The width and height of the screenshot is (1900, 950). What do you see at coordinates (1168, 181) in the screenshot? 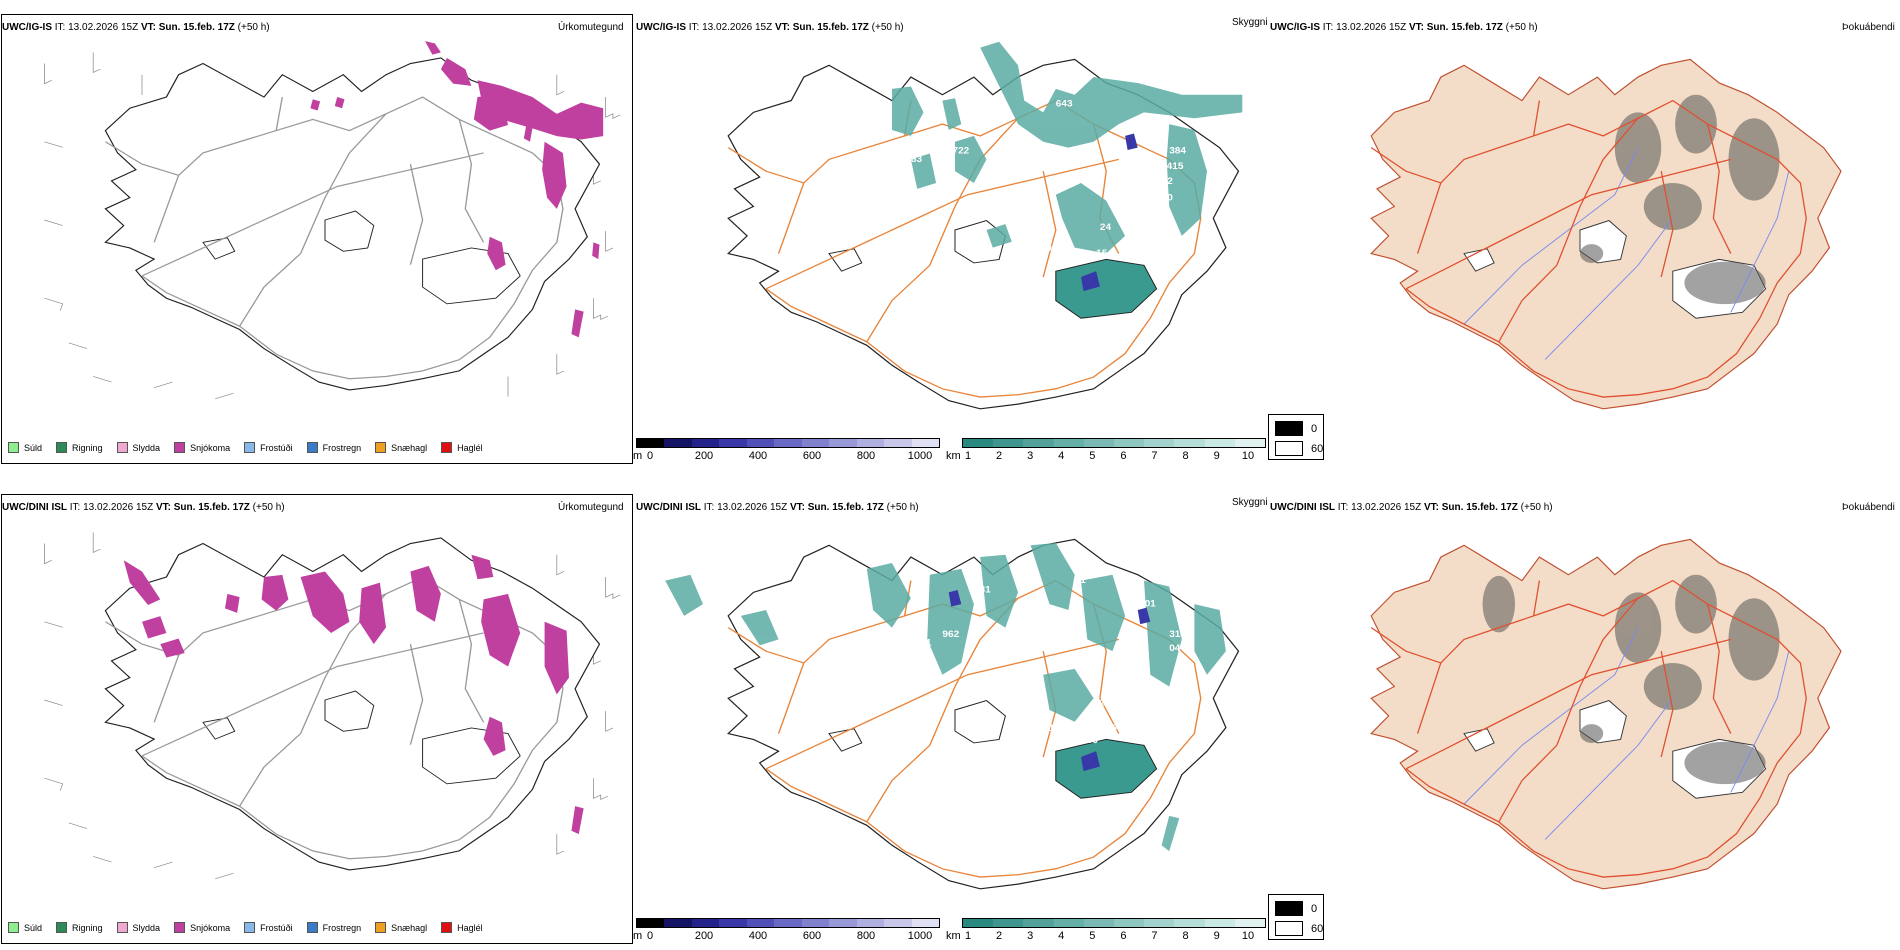
I see `map-label: 22` at bounding box center [1168, 181].